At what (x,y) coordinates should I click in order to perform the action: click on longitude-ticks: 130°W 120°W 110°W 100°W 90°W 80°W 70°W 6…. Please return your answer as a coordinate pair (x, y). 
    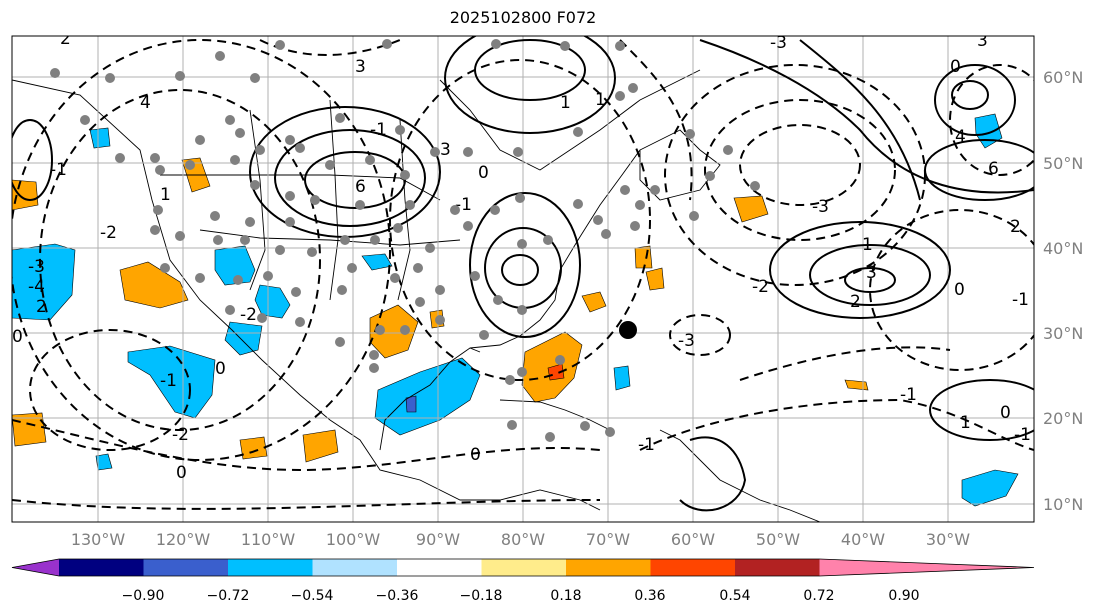
    Looking at the image, I should click on (520, 539).